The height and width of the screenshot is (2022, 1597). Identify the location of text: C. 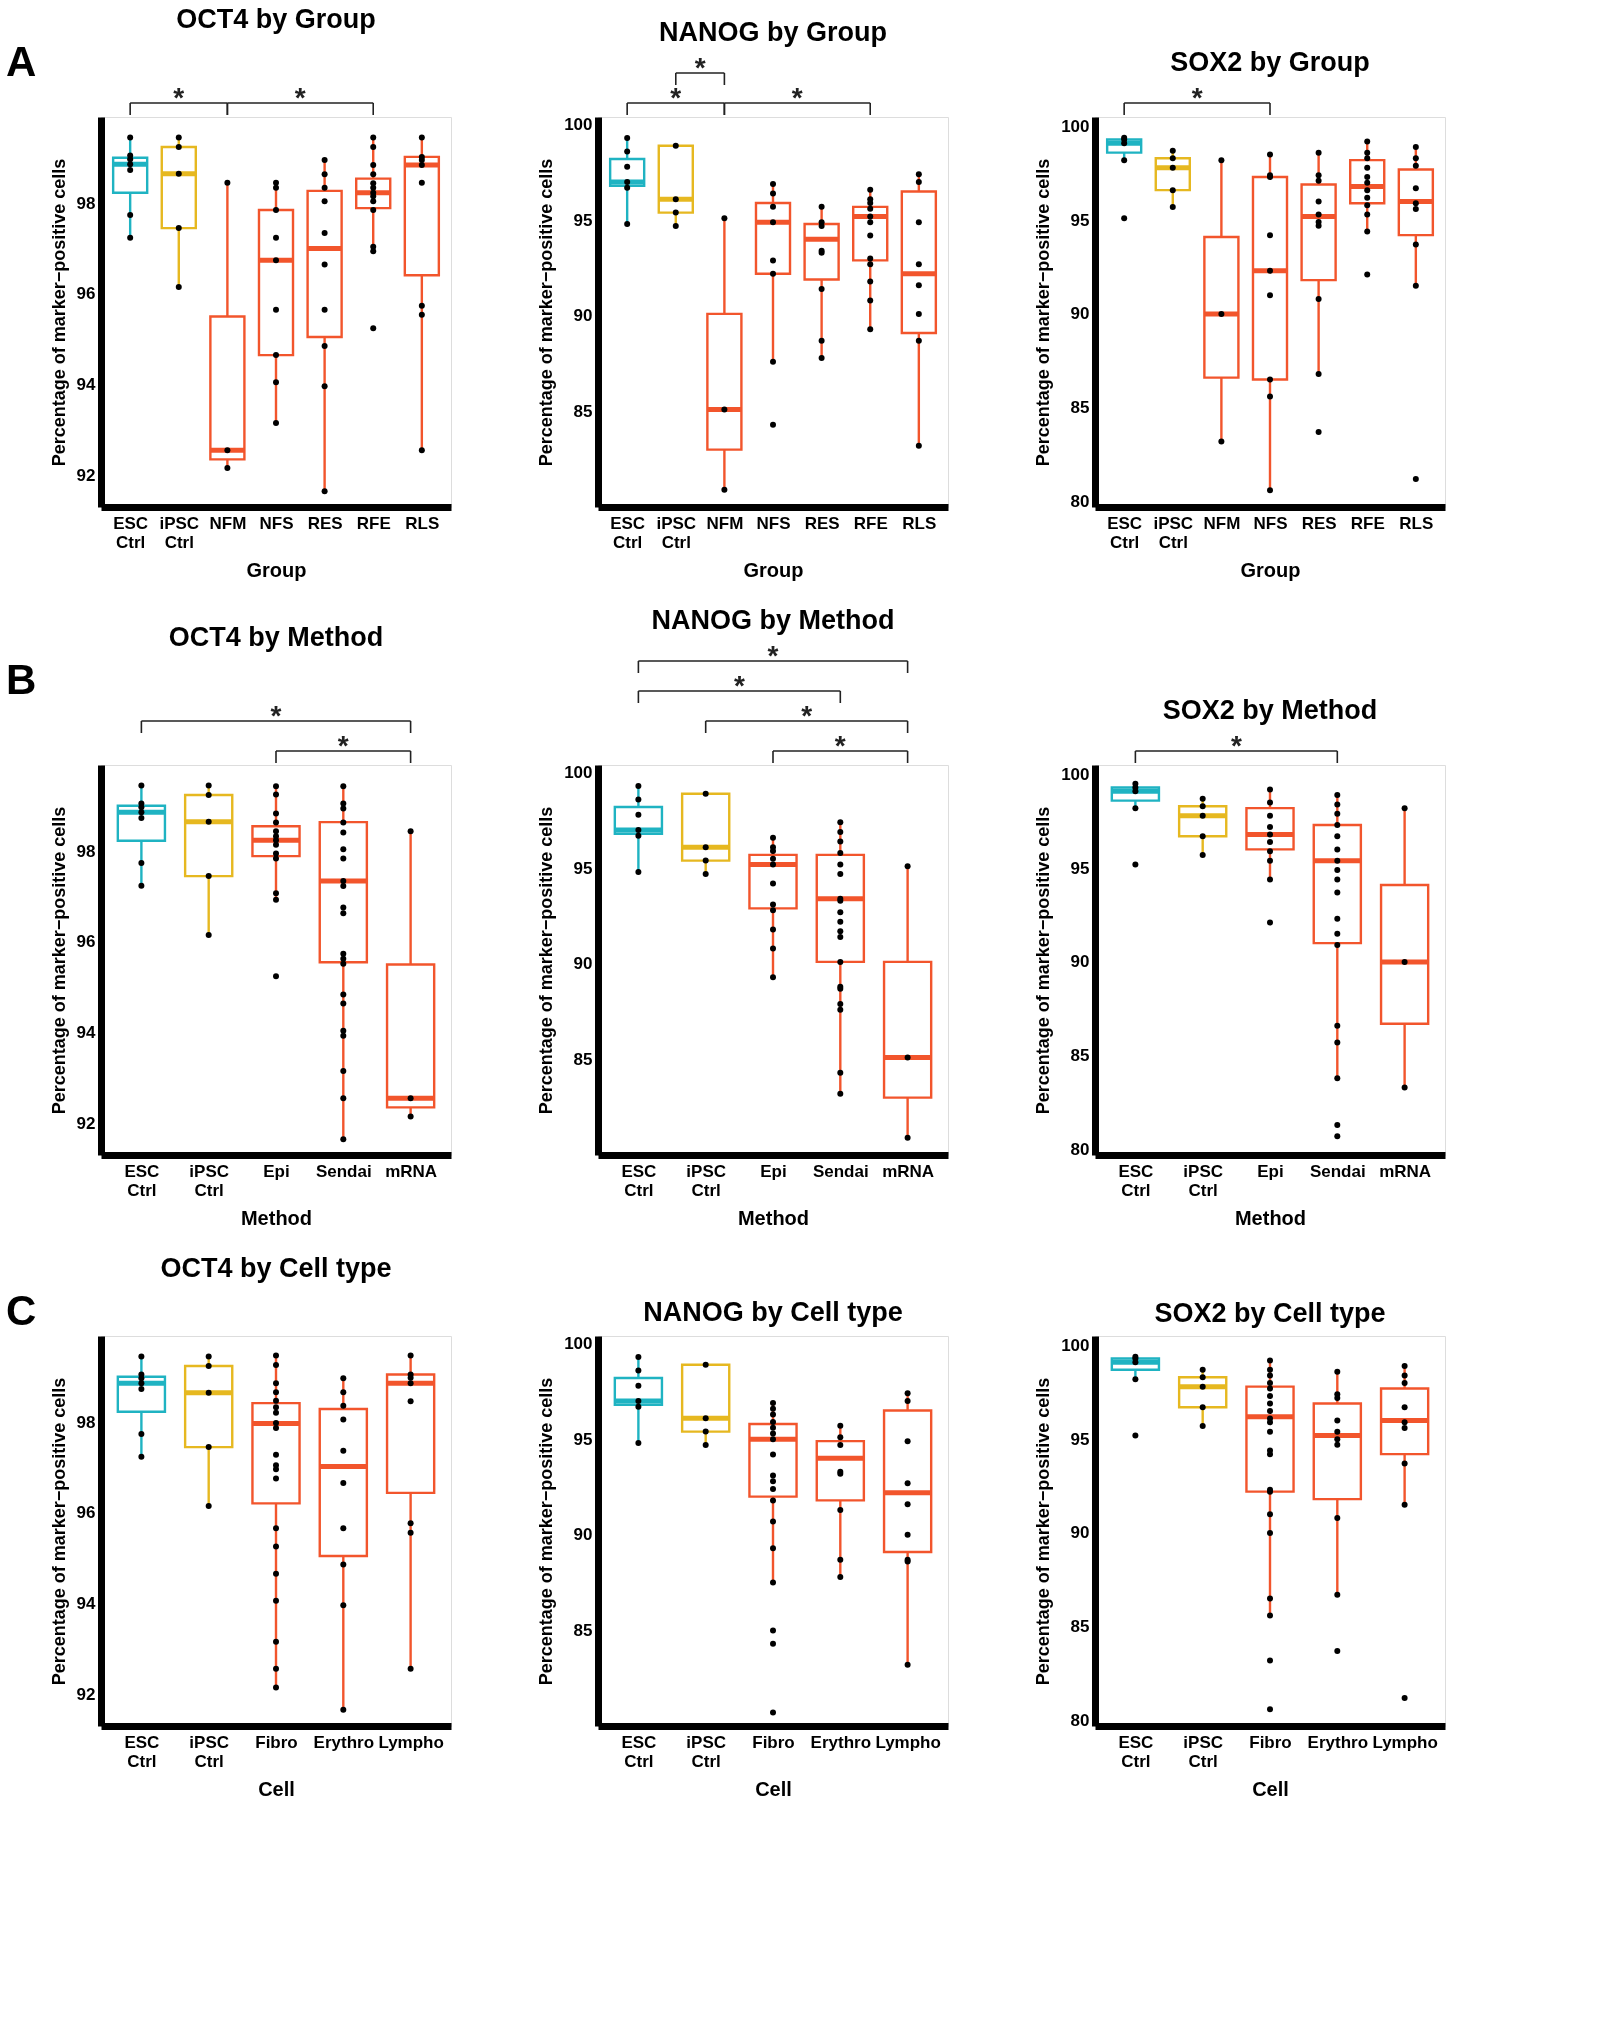
(21, 1310).